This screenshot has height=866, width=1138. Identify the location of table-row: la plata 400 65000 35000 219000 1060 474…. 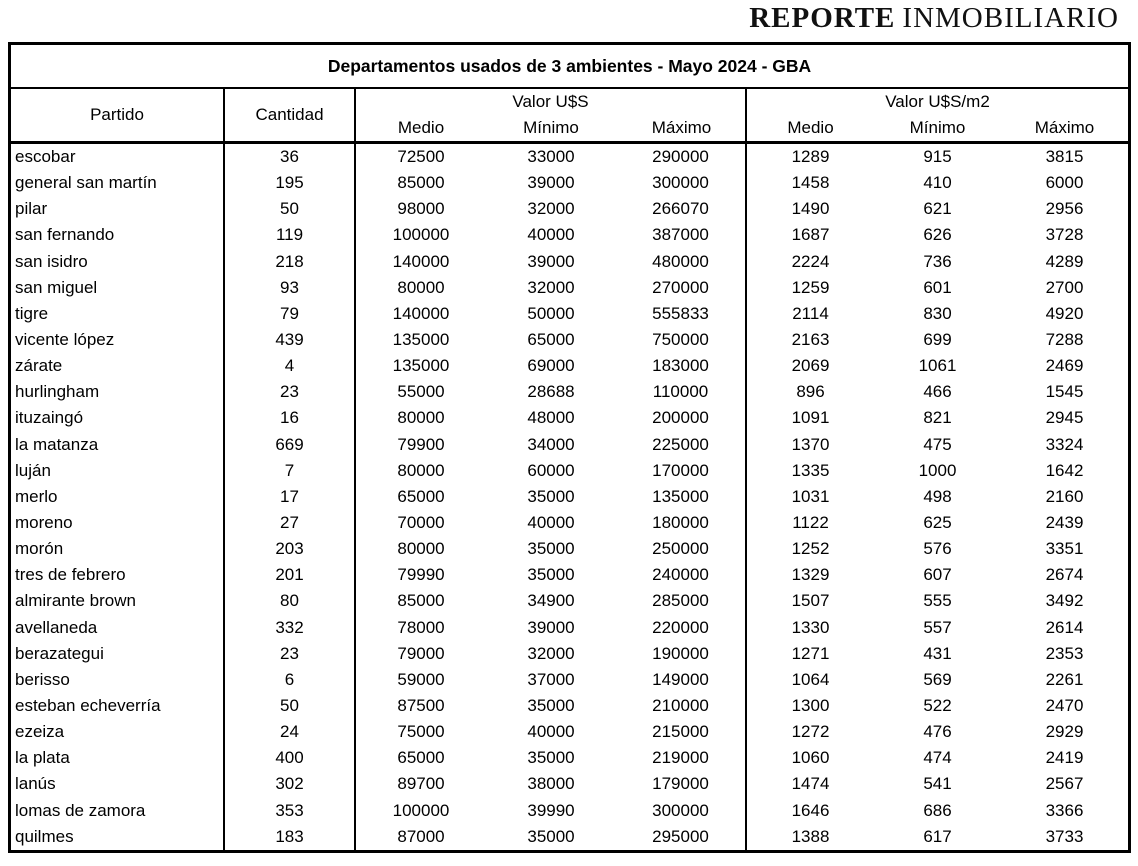
(569, 758).